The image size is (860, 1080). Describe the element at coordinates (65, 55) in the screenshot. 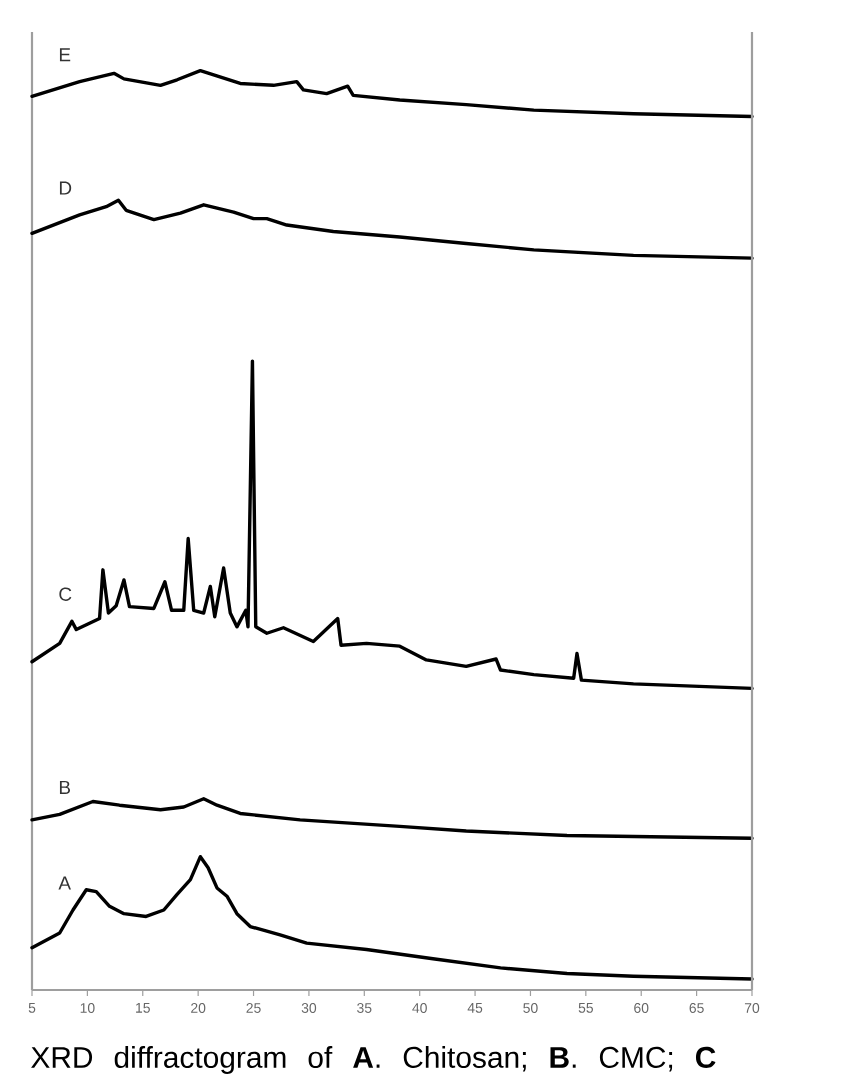

I see `series-label: E` at that location.